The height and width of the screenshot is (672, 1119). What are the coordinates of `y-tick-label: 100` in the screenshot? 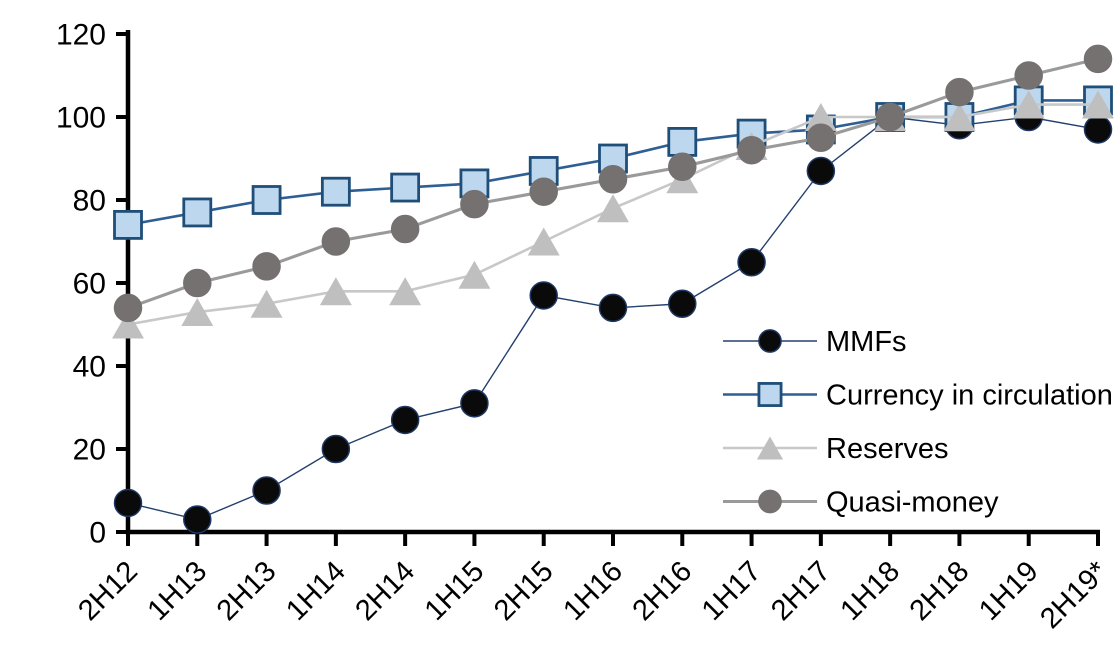 It's located at (81, 118).